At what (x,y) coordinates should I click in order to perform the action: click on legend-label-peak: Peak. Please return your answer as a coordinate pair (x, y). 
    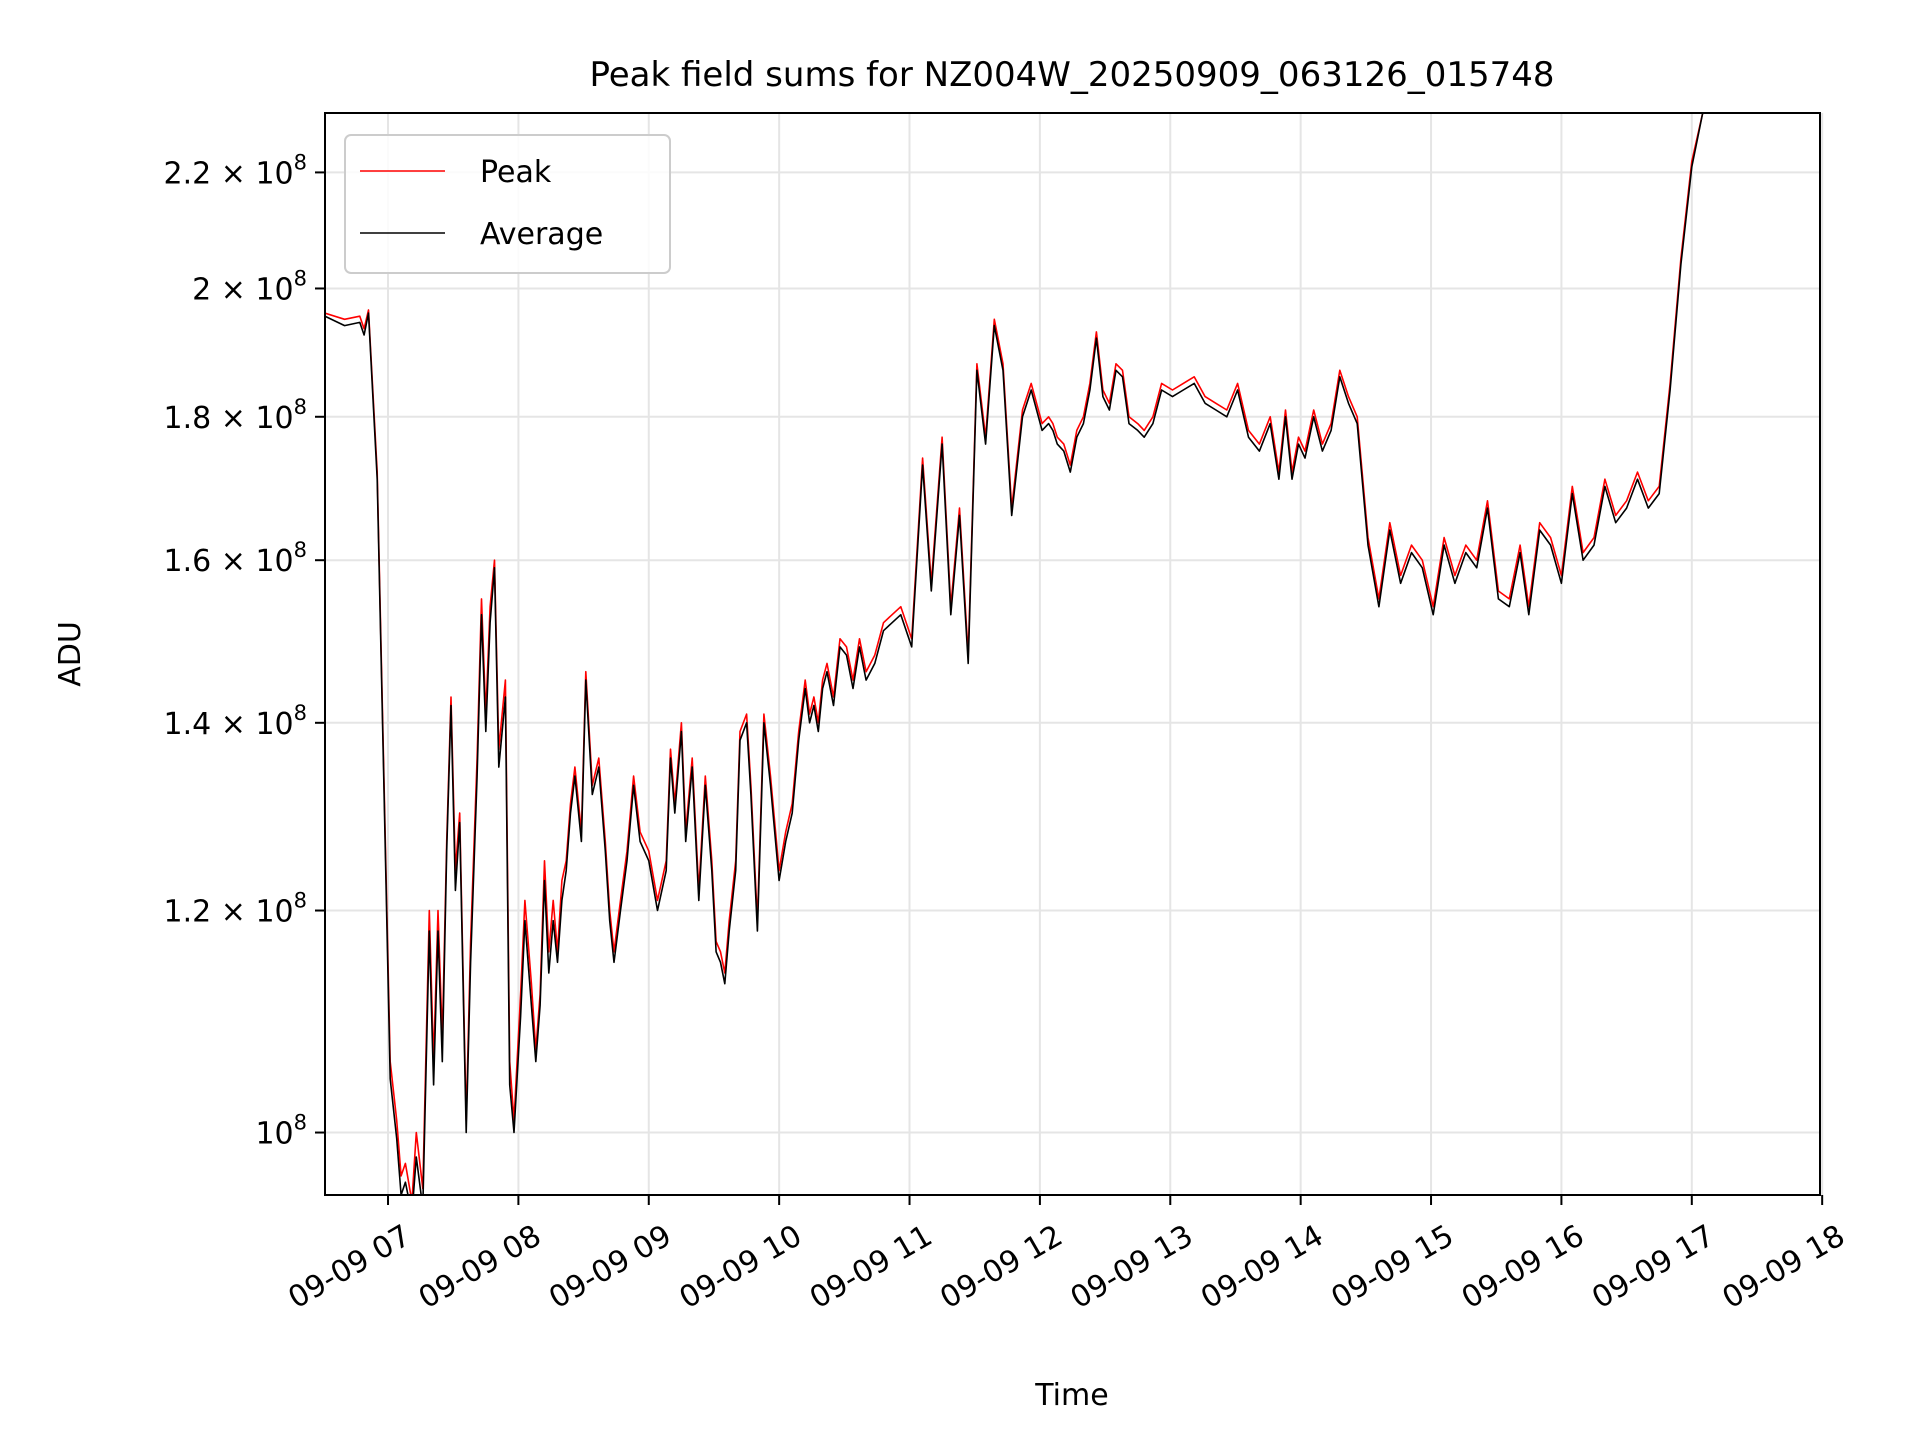
    Looking at the image, I should click on (516, 172).